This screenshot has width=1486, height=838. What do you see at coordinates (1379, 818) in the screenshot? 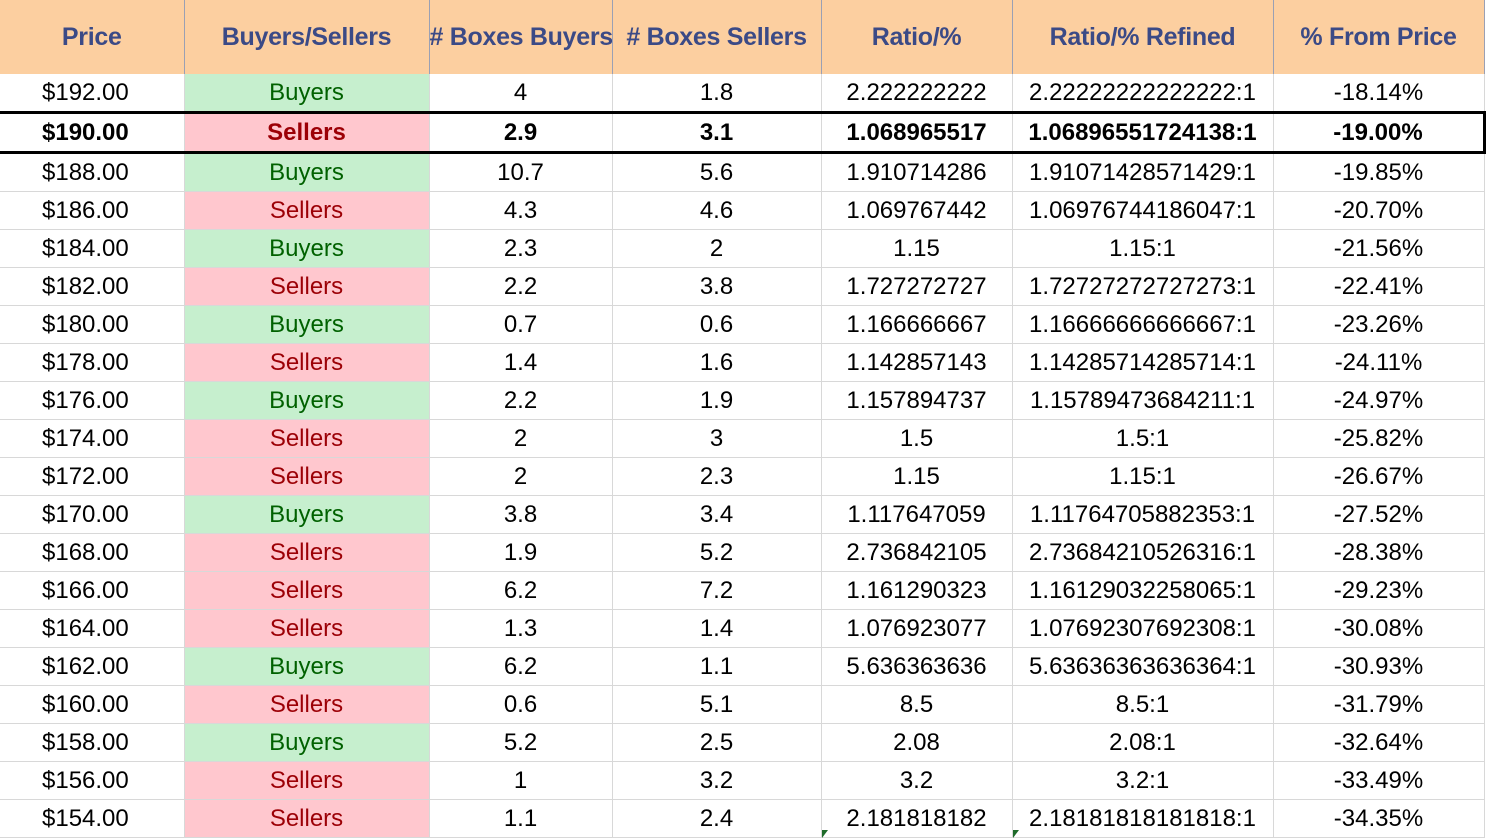
I see `cell-pct-from-price: -34.35%` at bounding box center [1379, 818].